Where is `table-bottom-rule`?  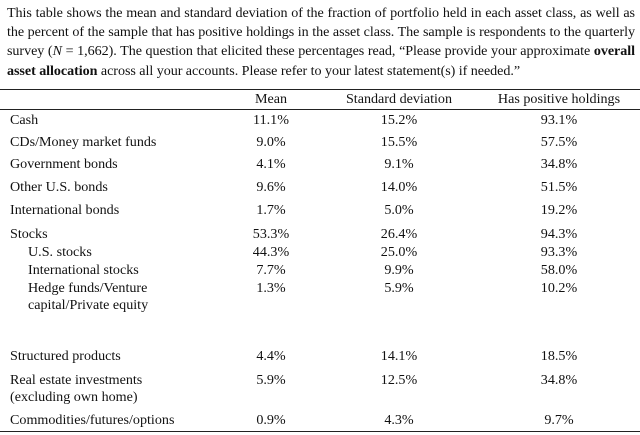
table-bottom-rule is located at coordinates (320, 431).